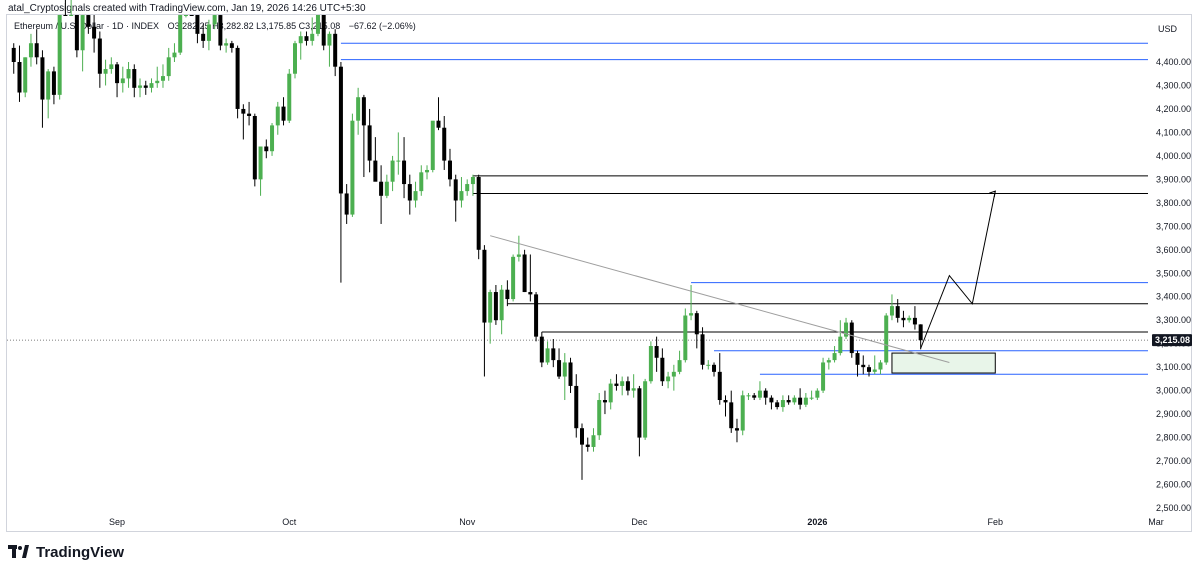 The width and height of the screenshot is (1200, 572). I want to click on currency-label: USD, so click(1168, 29).